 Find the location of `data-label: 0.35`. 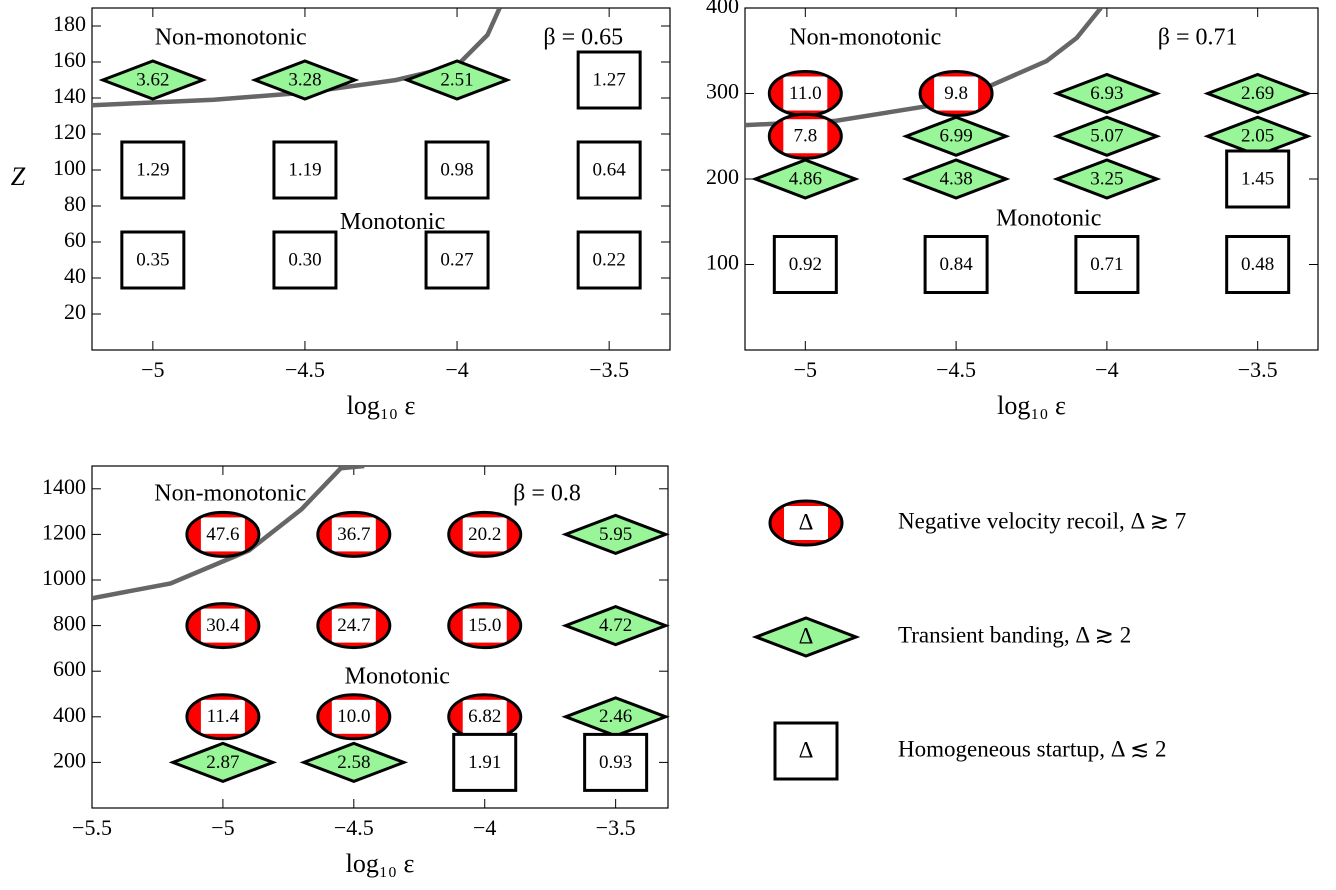

data-label: 0.35 is located at coordinates (152, 259).